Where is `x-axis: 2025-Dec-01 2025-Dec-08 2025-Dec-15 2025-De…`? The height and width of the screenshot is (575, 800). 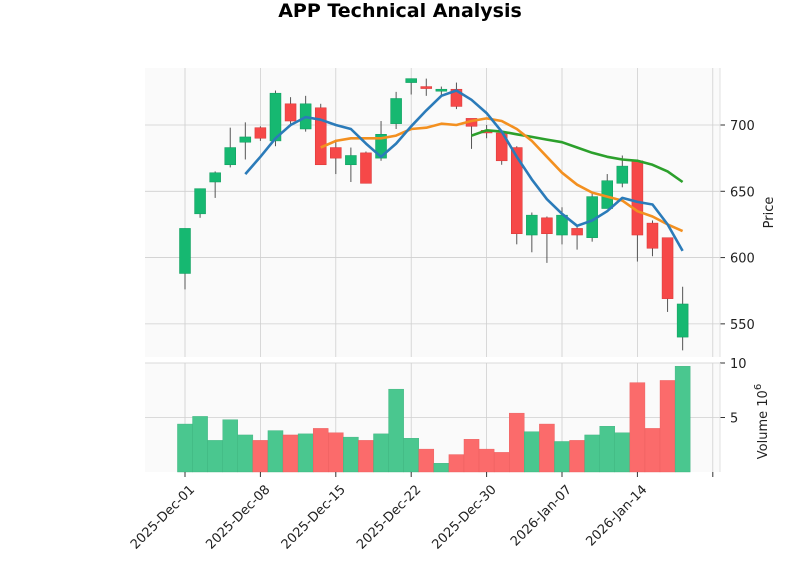
x-axis: 2025-Dec-01 2025-Dec-08 2025-Dec-15 2025-De… is located at coordinates (421, 512).